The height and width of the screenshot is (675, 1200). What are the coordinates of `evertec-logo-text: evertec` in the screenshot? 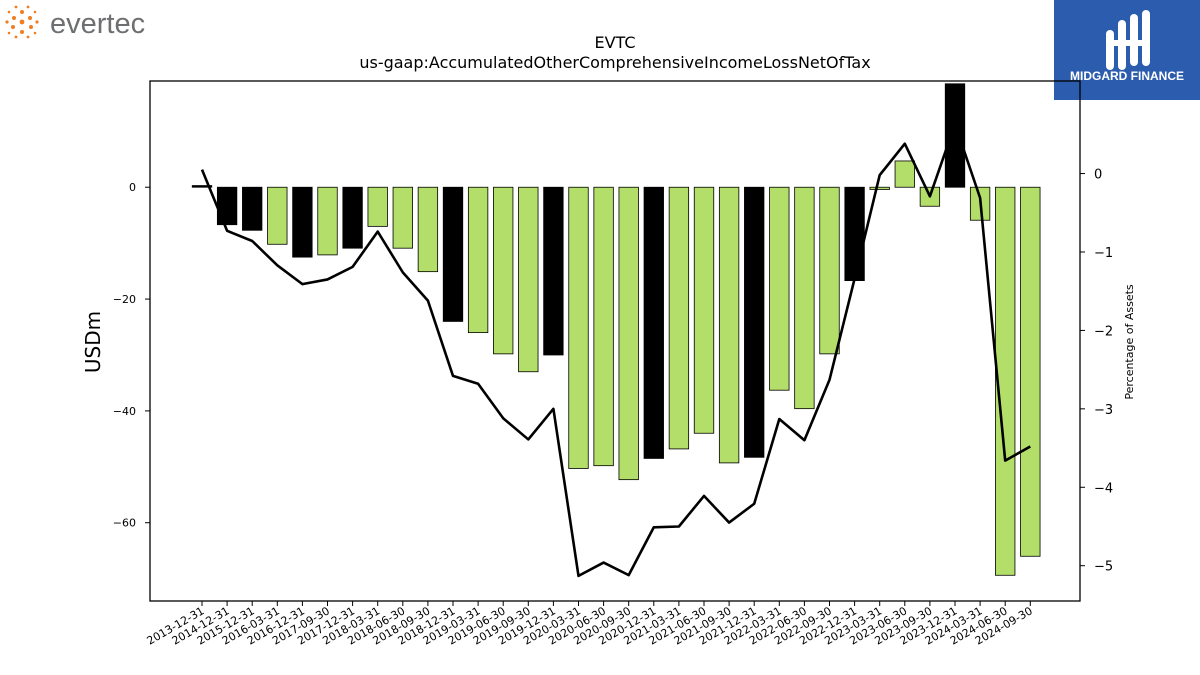 It's located at (97, 24).